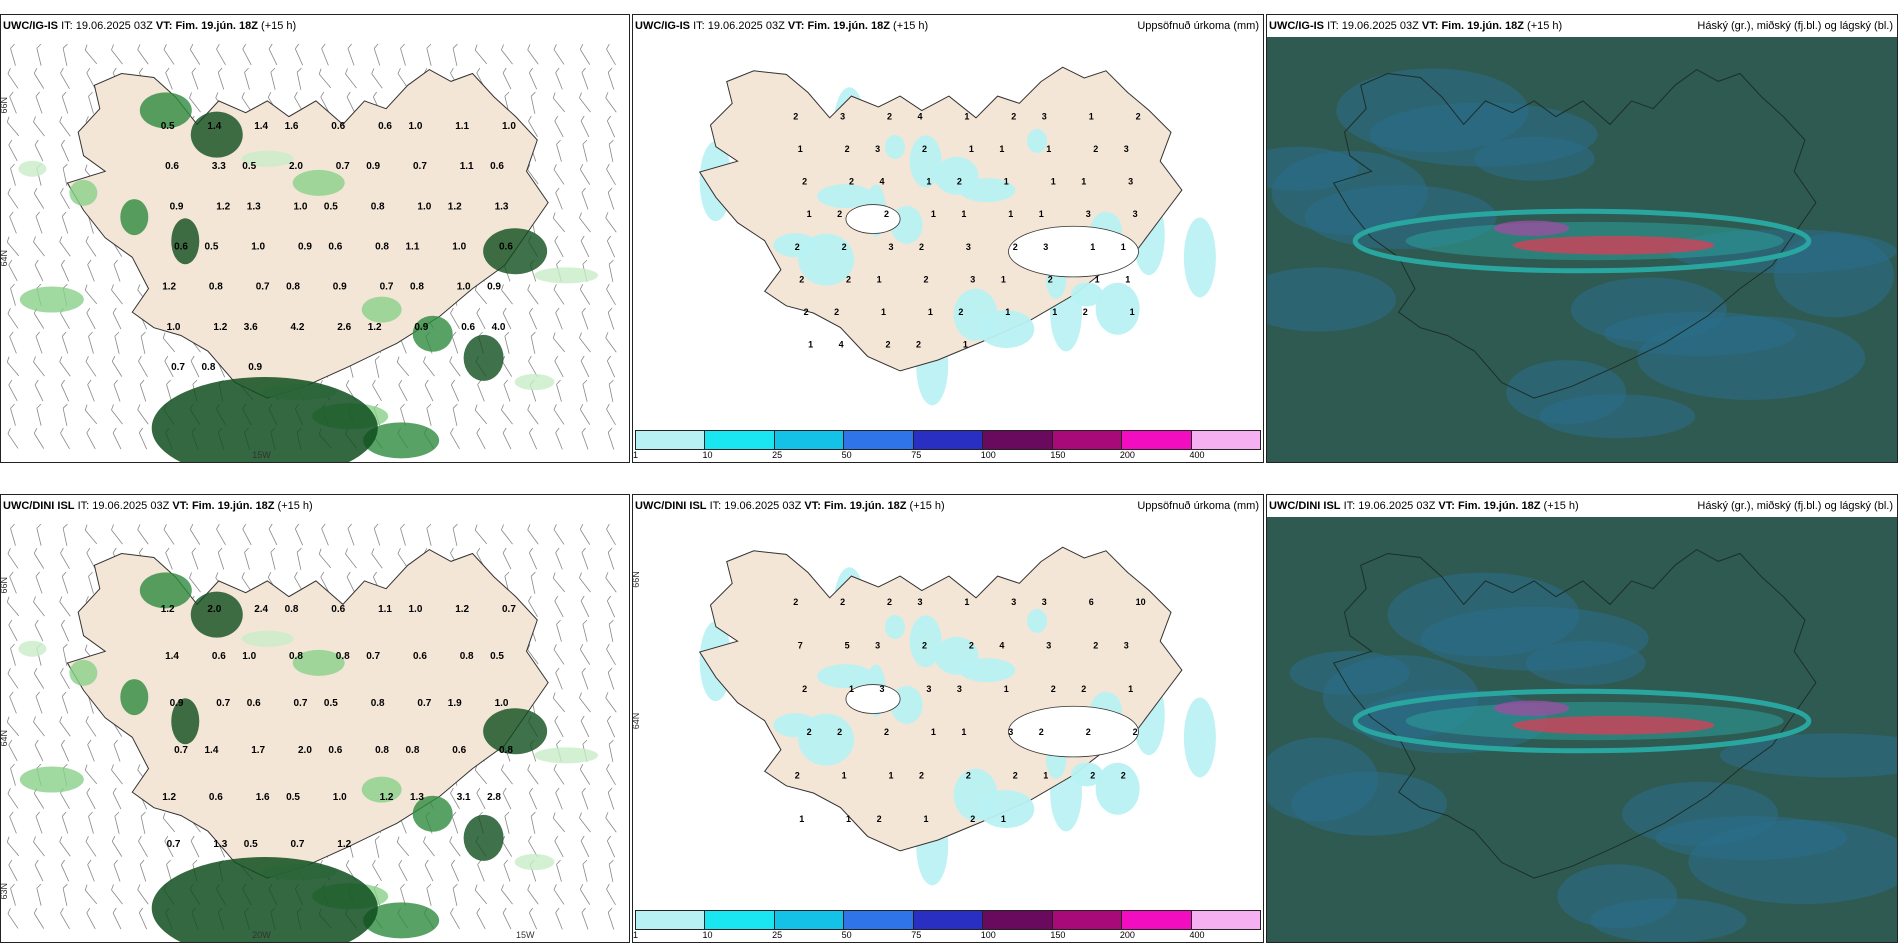 Image resolution: width=1900 pixels, height=950 pixels. I want to click on colorbar-tick: 200, so click(1127, 935).